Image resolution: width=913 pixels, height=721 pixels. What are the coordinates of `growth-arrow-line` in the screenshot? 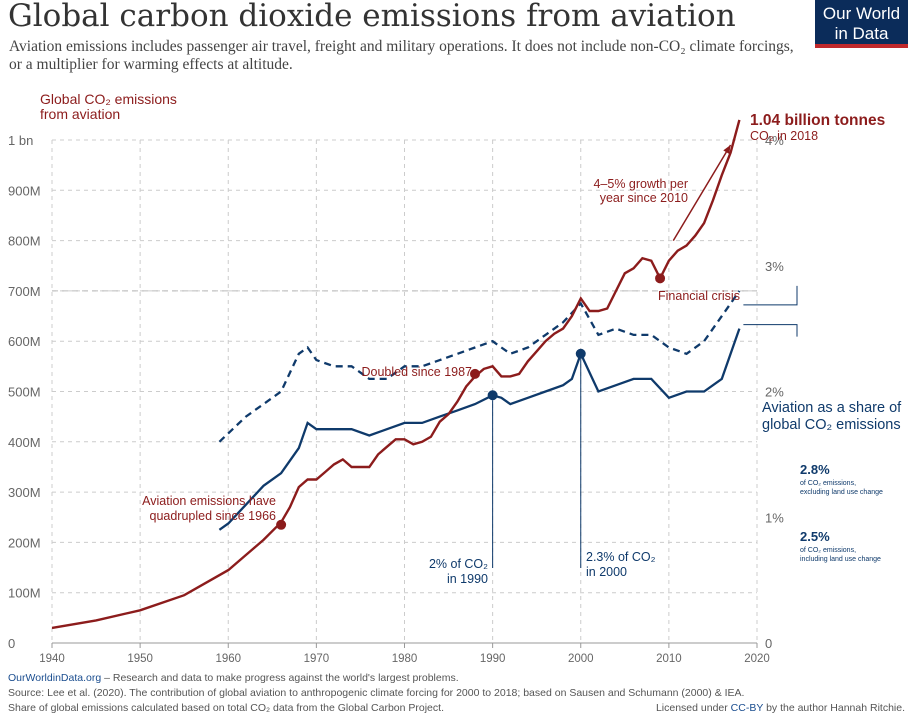 It's located at (702, 192).